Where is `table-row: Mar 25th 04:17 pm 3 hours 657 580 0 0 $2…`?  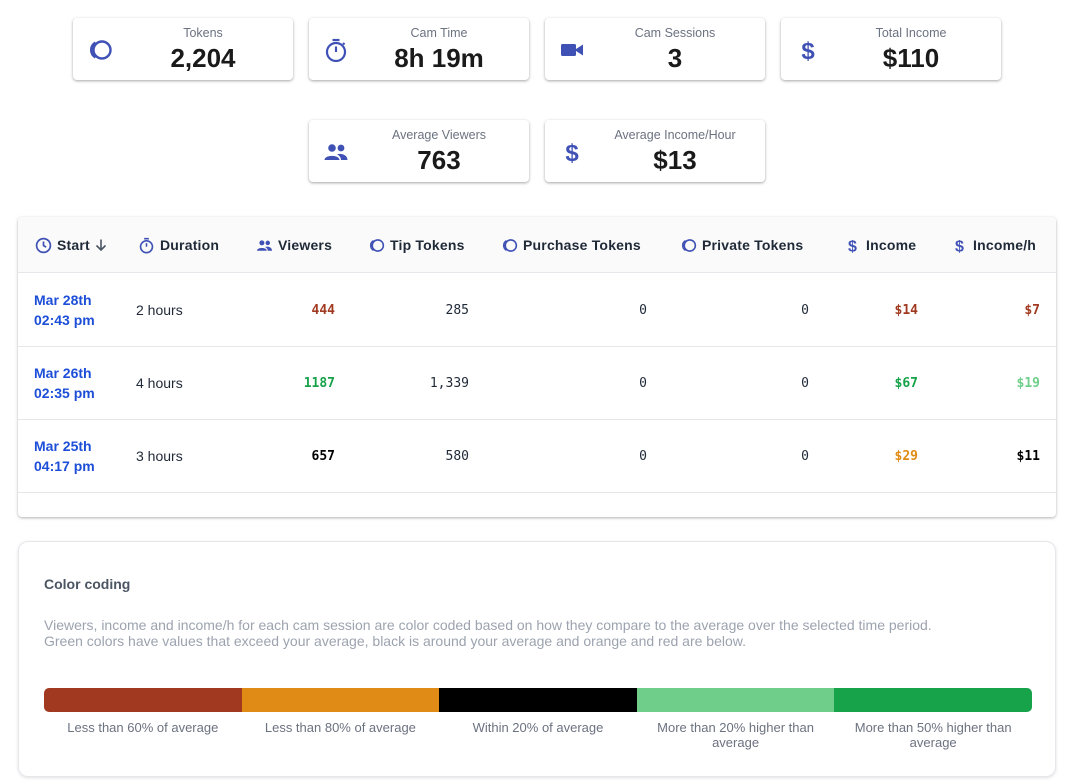
table-row: Mar 25th 04:17 pm 3 hours 657 580 0 0 $2… is located at coordinates (537, 456).